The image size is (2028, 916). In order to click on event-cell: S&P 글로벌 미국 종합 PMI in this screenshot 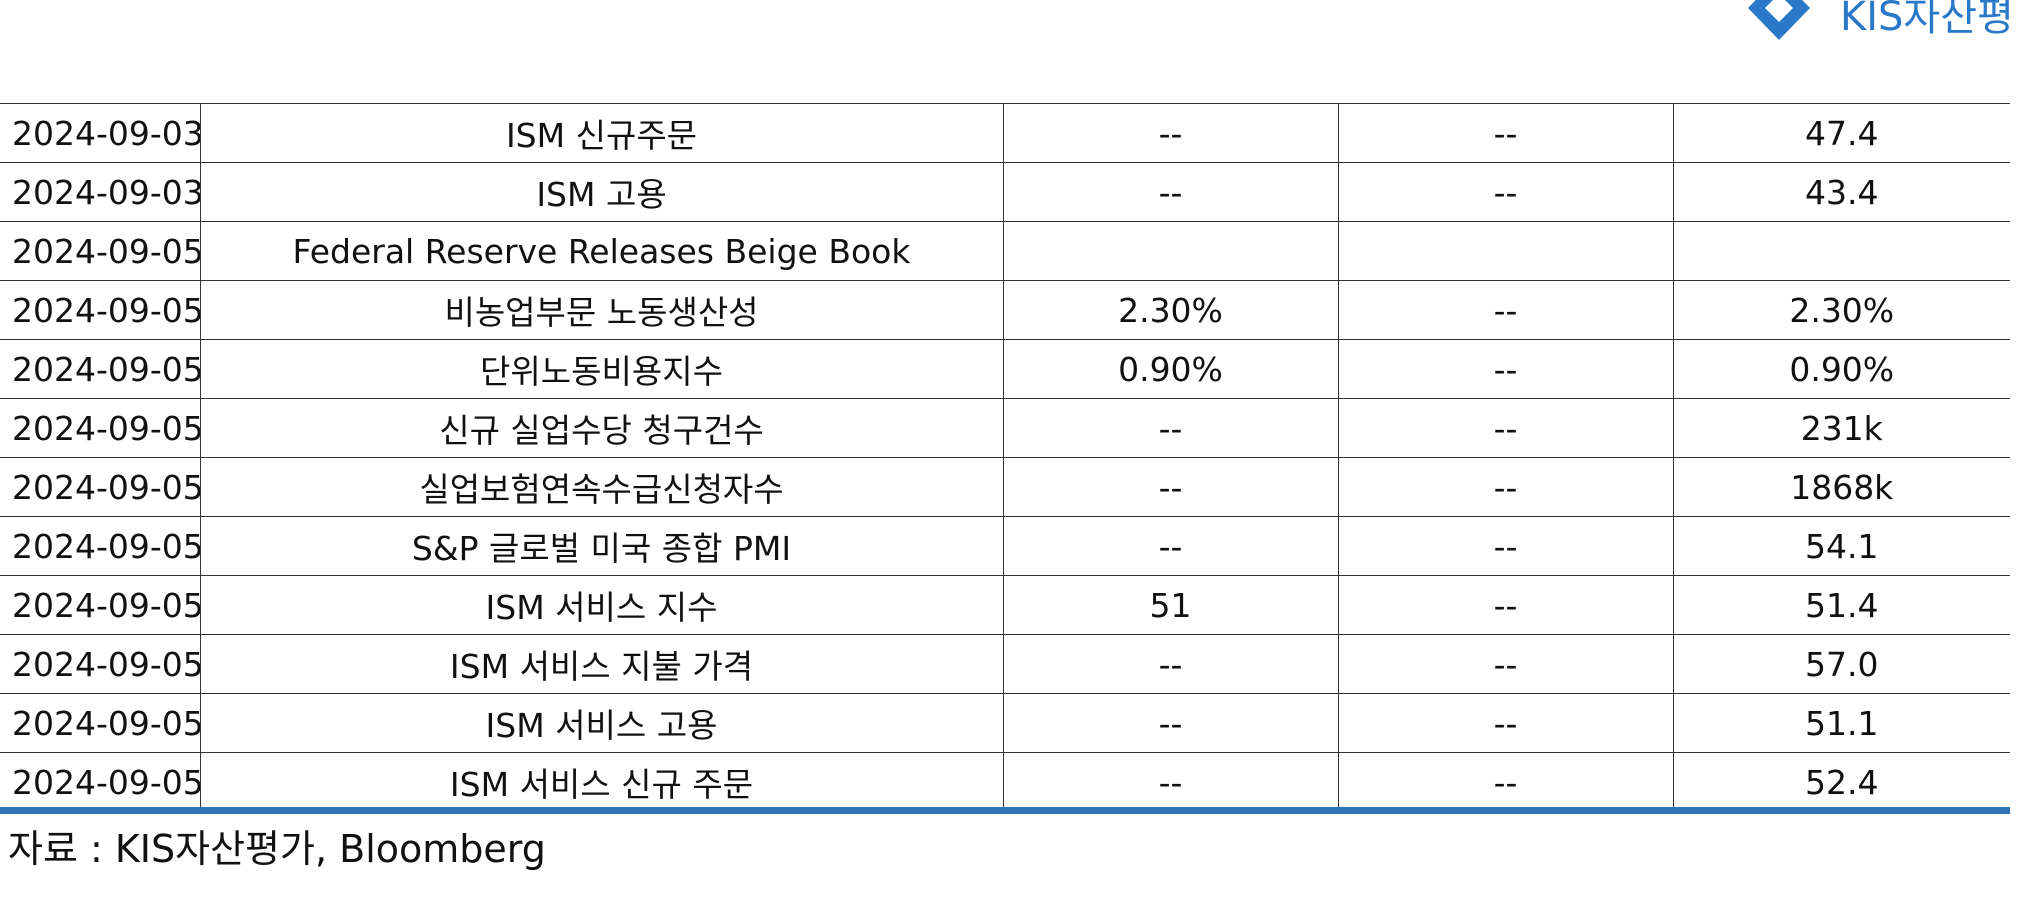, I will do `click(601, 546)`.